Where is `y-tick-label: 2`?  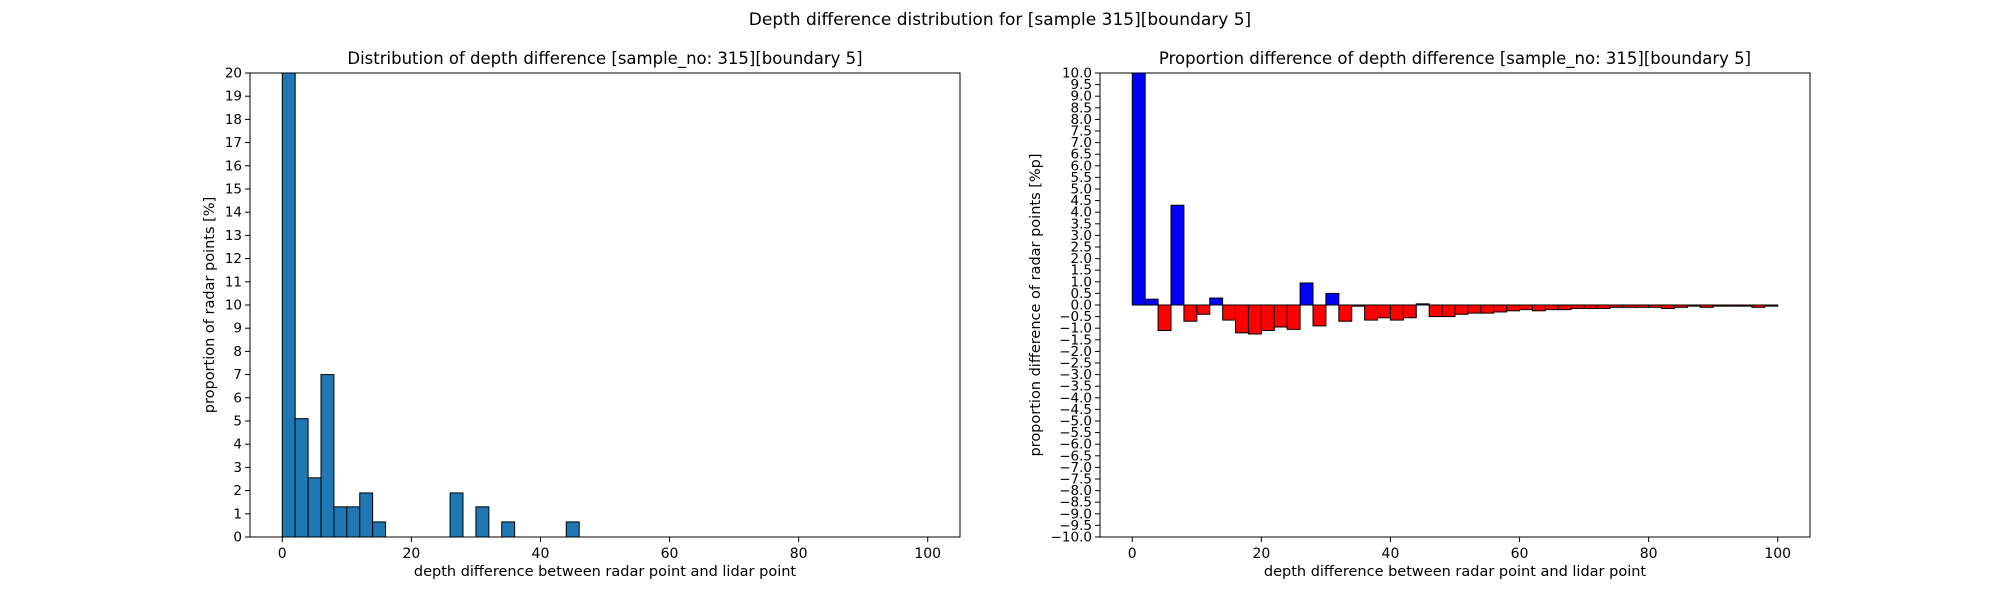 y-tick-label: 2 is located at coordinates (237, 491).